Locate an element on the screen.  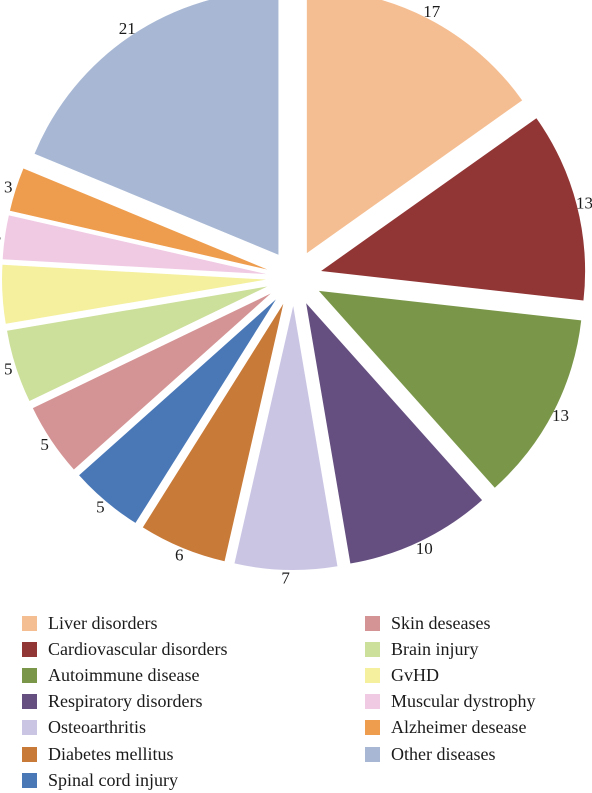
data-label-13: 21 is located at coordinates (127, 28).